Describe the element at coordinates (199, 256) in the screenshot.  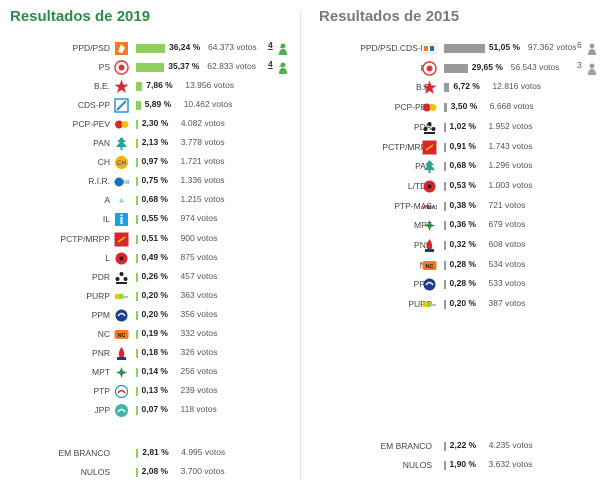
I see `vote-count: 875 votos` at that location.